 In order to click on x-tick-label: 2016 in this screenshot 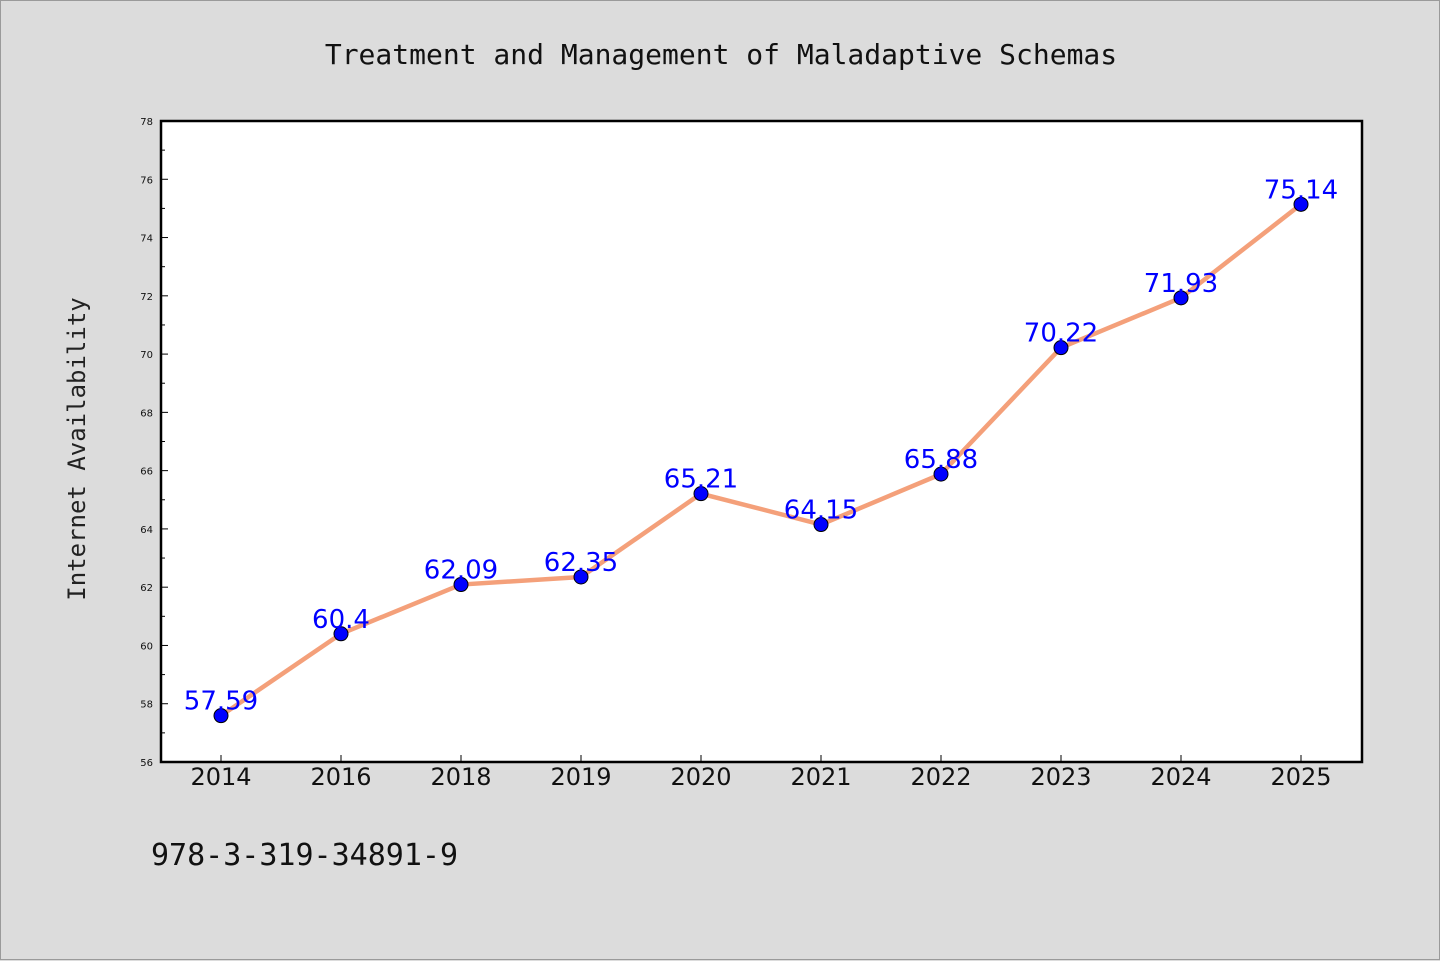, I will do `click(340, 777)`.